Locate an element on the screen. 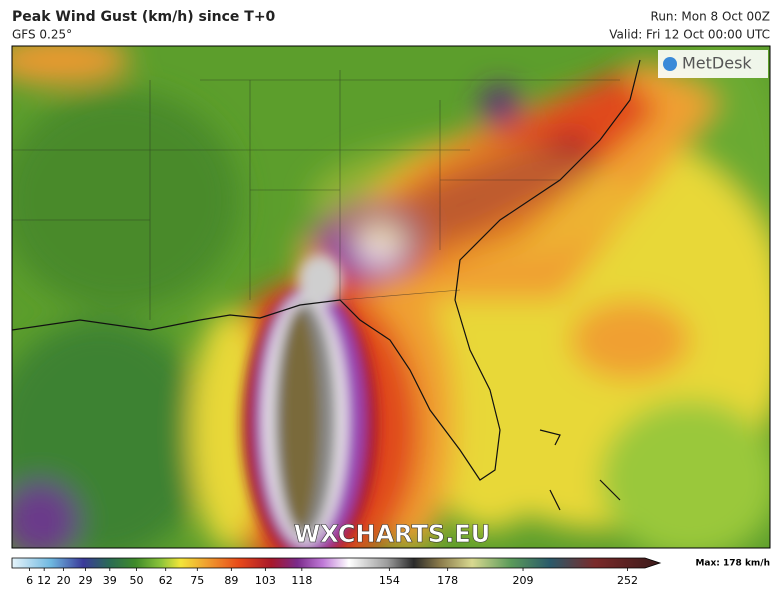 The image size is (782, 604). colorbar-tick-label: 103 is located at coordinates (265, 580).